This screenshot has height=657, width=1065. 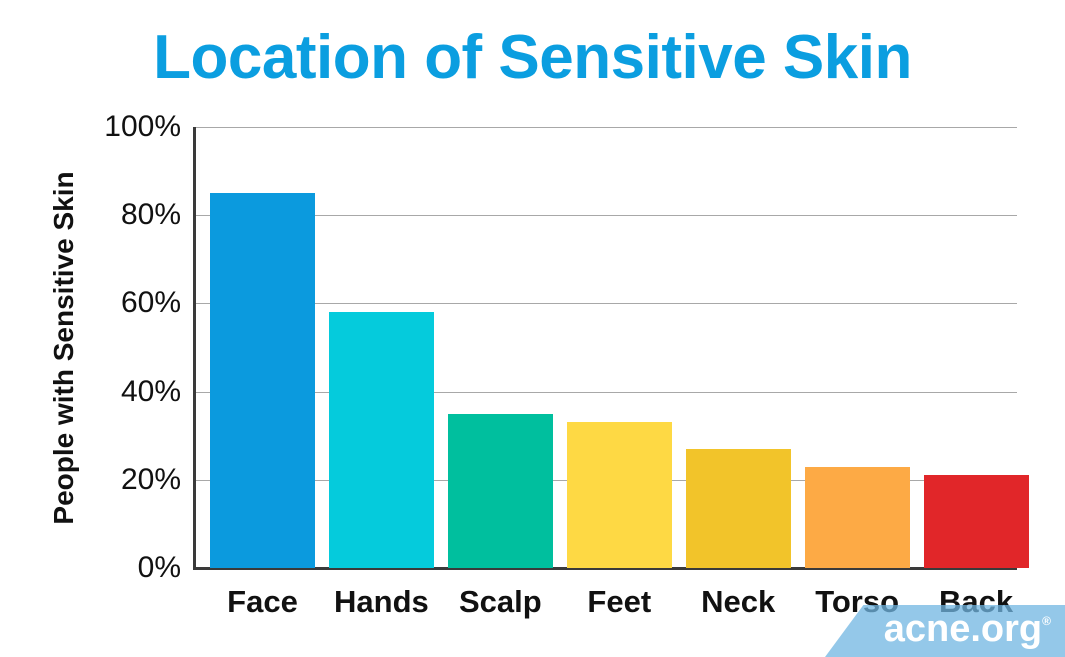 I want to click on x-tick-label: Feet, so click(x=619, y=601).